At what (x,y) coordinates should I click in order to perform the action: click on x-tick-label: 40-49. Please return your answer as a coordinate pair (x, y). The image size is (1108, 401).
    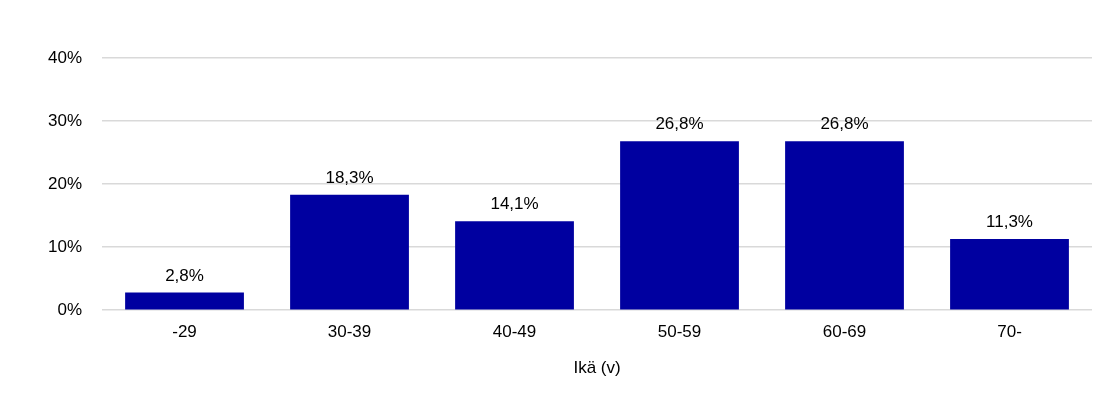
    Looking at the image, I should click on (514, 332).